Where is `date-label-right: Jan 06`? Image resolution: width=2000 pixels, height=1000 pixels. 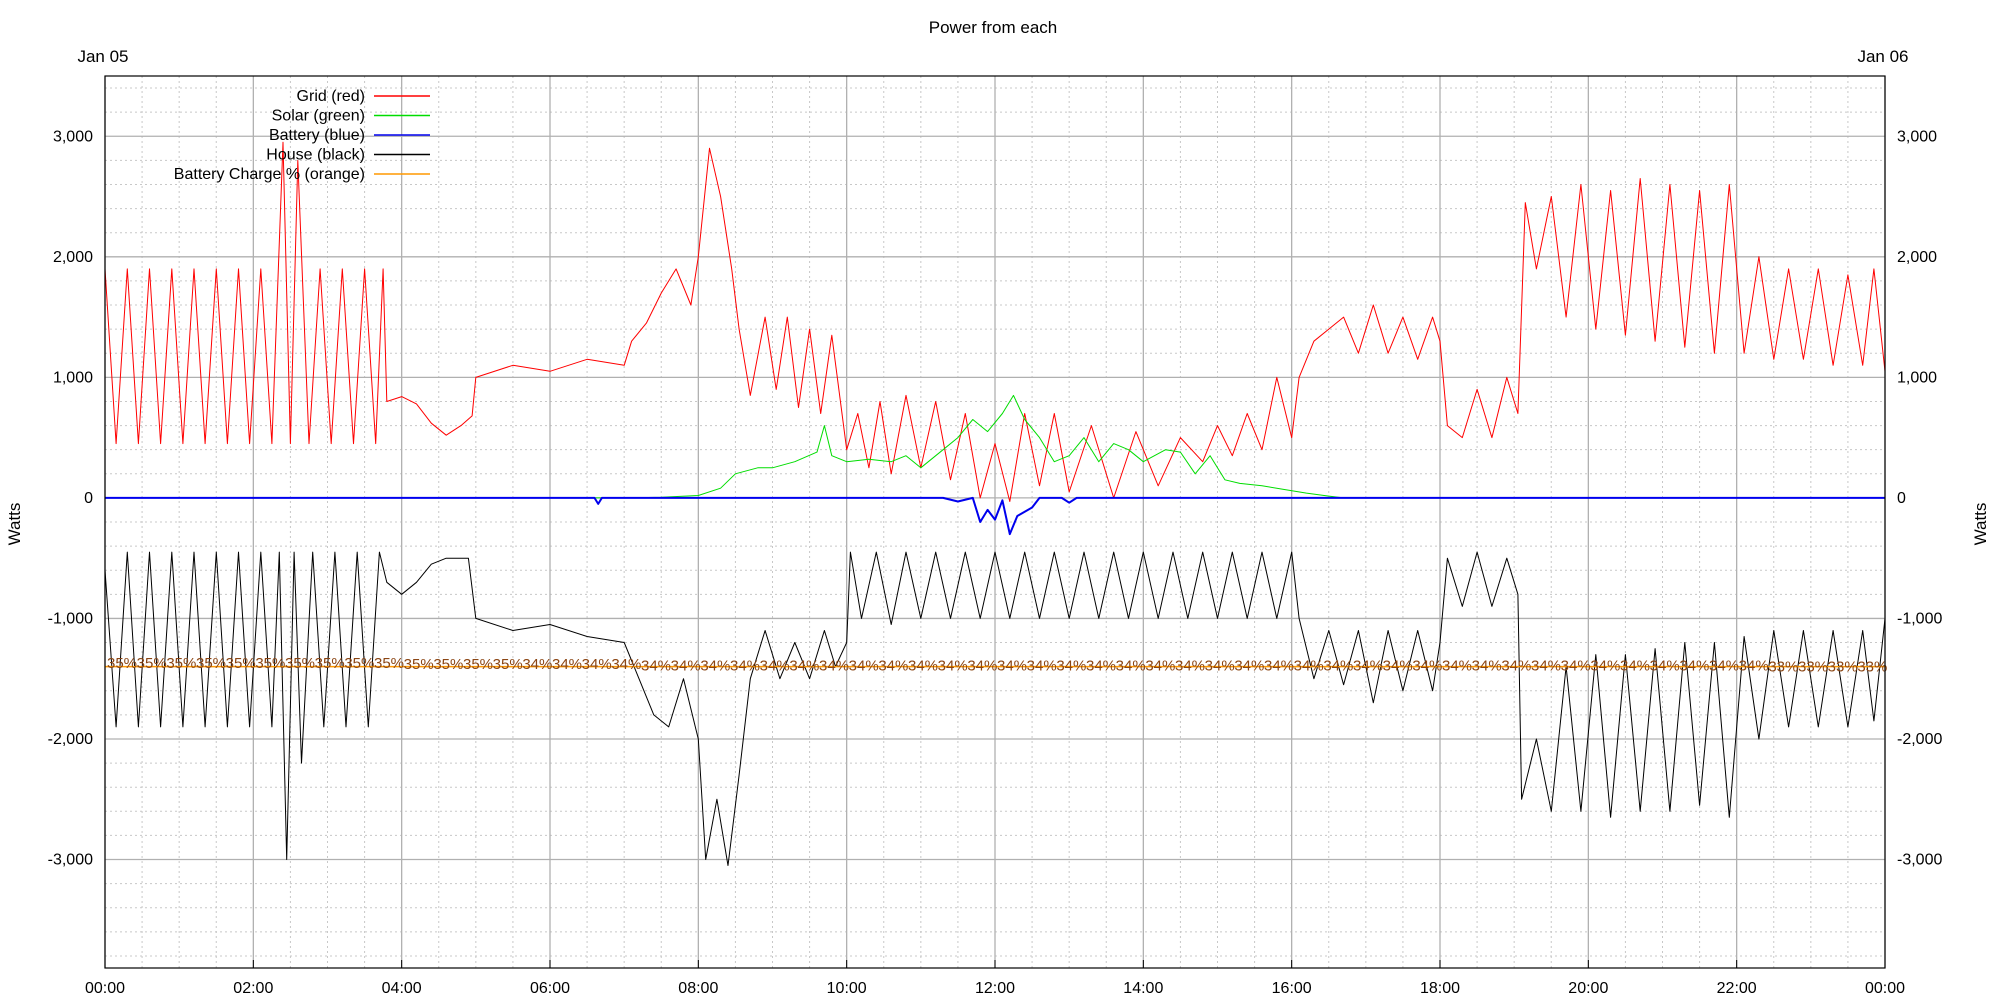 date-label-right: Jan 06 is located at coordinates (1882, 56).